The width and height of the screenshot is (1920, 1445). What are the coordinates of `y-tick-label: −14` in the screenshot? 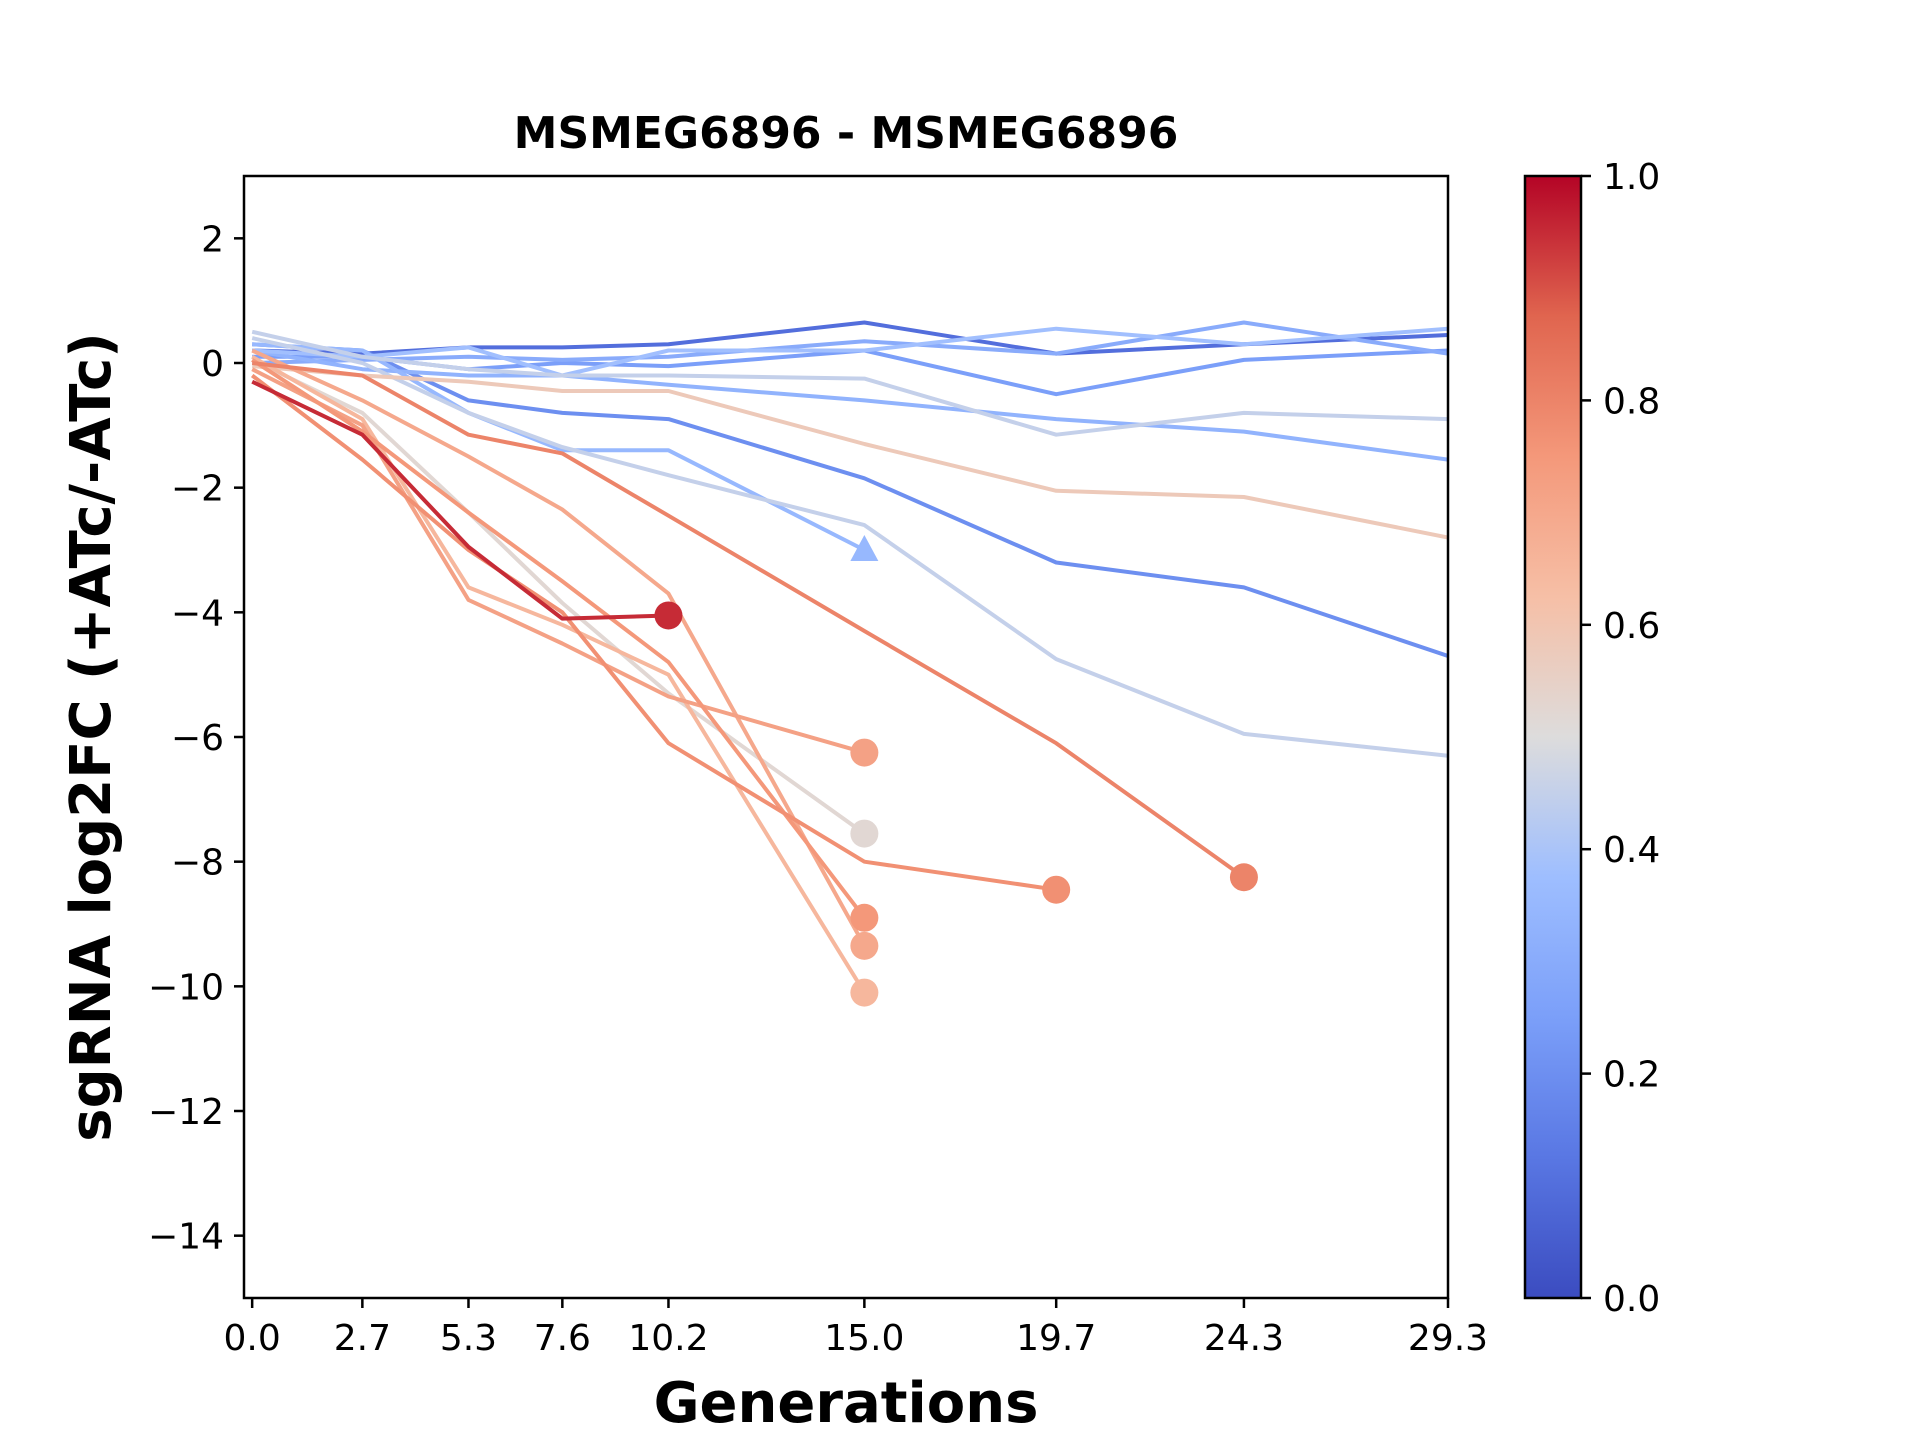 It's located at (186, 1237).